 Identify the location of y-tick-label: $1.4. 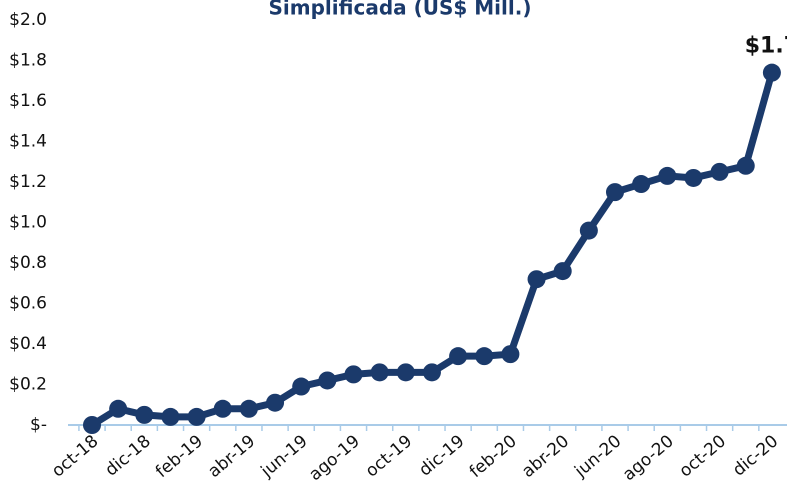
(28, 142).